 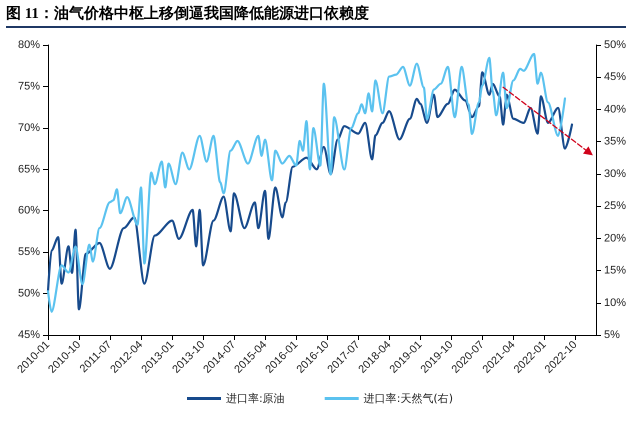 I want to click on y-tick-label: 50%, so click(x=29, y=294).